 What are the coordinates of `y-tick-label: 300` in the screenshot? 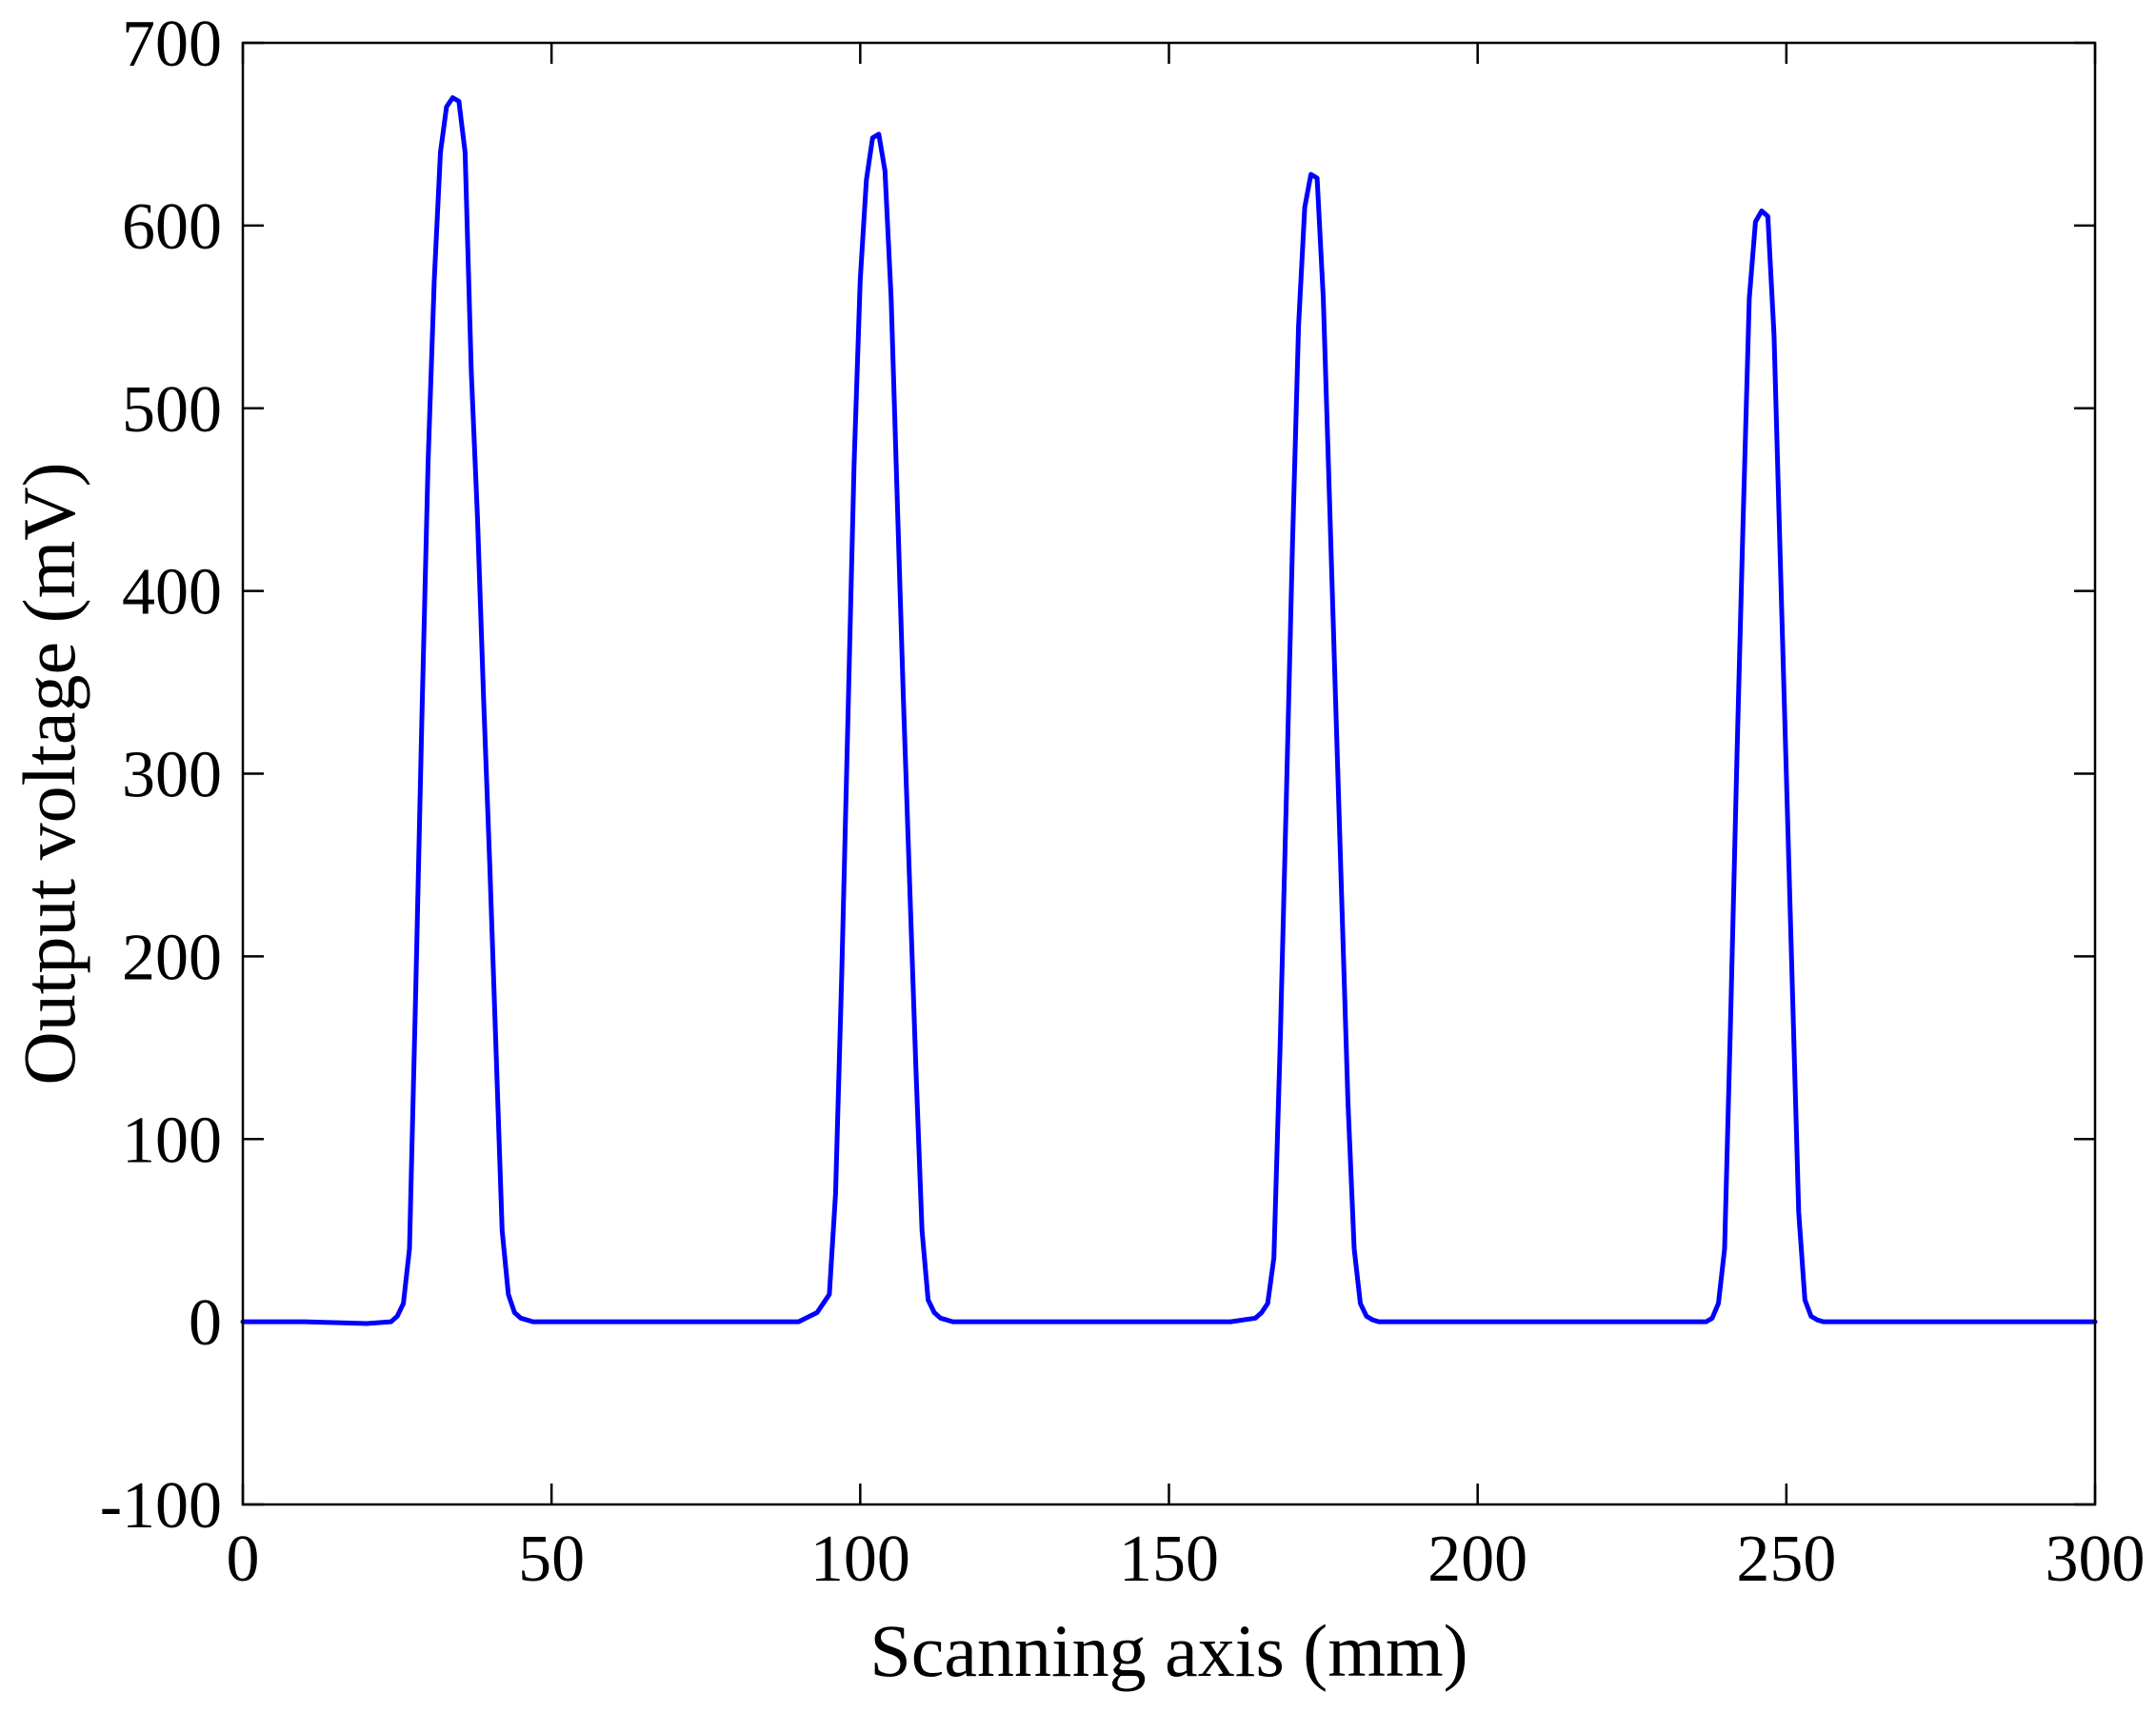 It's located at (172, 775).